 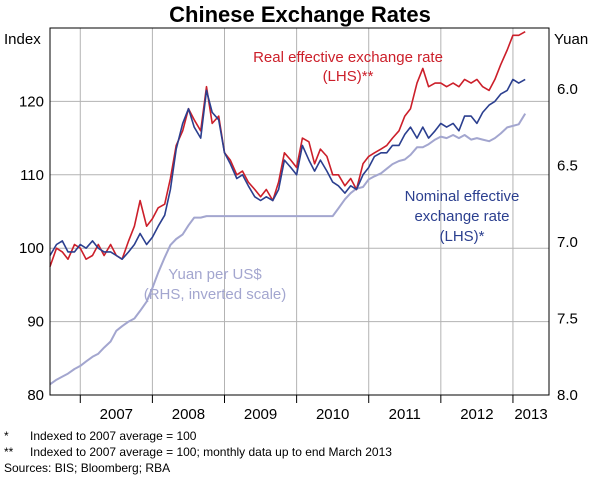 I want to click on sources-line: Sources: BIS; Bloomberg; RBA, so click(x=87, y=468).